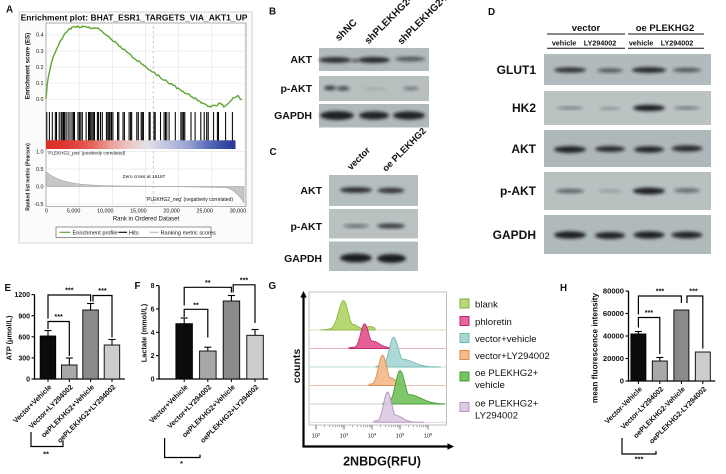  Describe the element at coordinates (517, 70) in the screenshot. I see `svg-text: GLUT1` at that location.